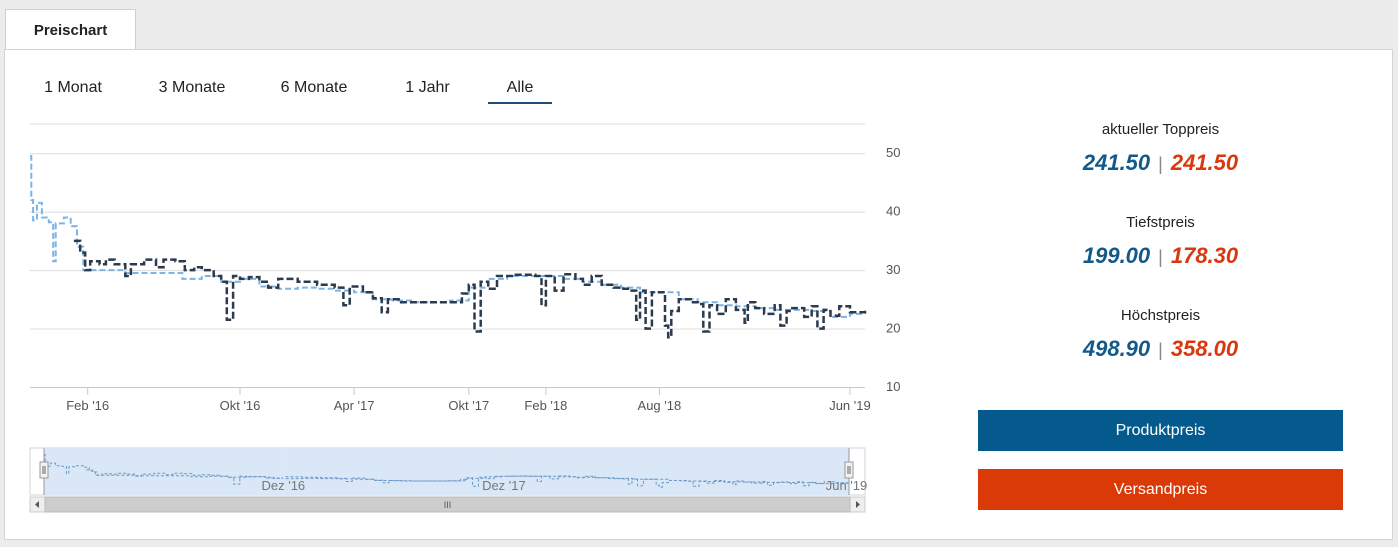  I want to click on navigator: Dez '16 Dez '17 Jun '19 III, so click(448, 480).